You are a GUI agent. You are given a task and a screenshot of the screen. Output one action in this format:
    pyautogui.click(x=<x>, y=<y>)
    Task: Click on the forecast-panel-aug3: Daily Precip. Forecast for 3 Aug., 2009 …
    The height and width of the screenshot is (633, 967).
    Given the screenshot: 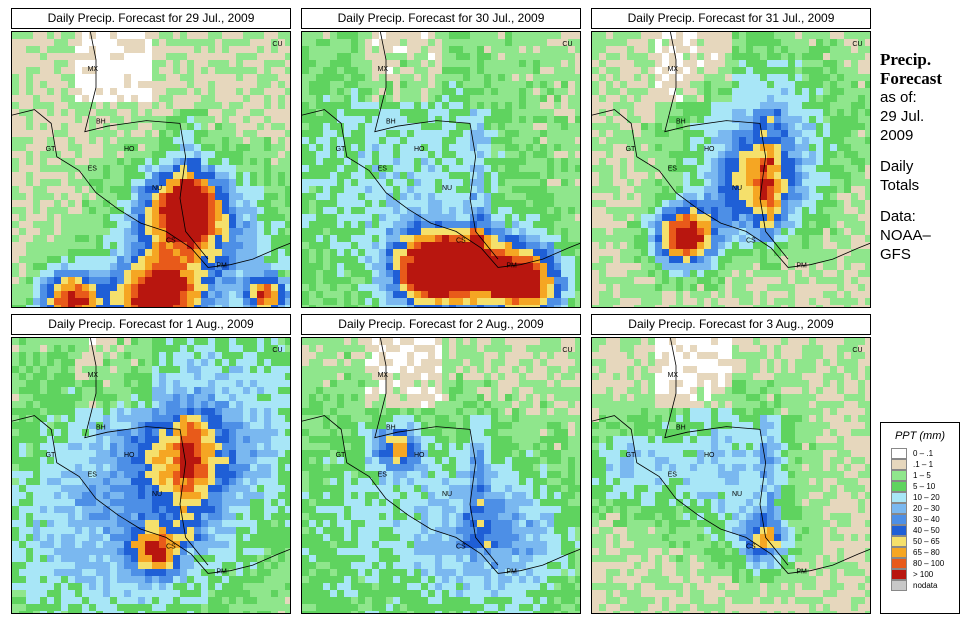 What is the action you would take?
    pyautogui.click(x=731, y=464)
    